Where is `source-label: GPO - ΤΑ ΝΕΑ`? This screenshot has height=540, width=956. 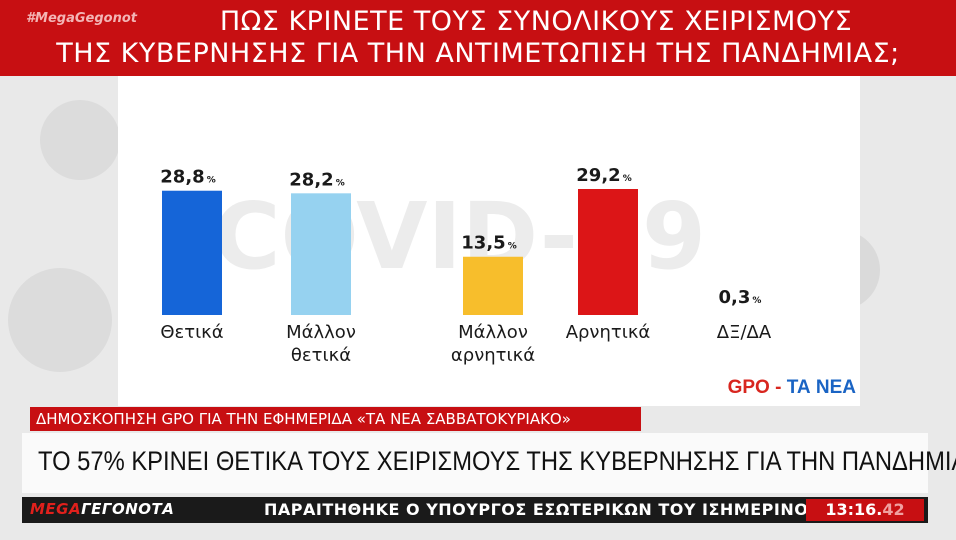 source-label: GPO - ΤΑ ΝΕΑ is located at coordinates (792, 388).